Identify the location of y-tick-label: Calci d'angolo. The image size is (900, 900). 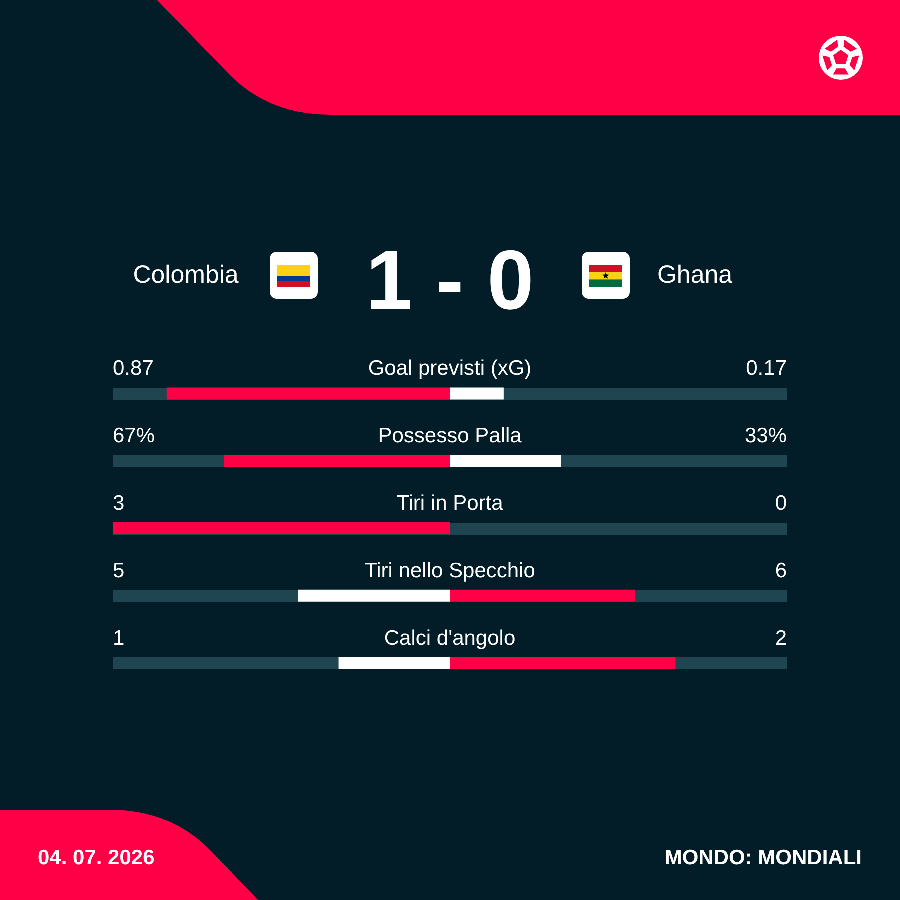
(450, 638).